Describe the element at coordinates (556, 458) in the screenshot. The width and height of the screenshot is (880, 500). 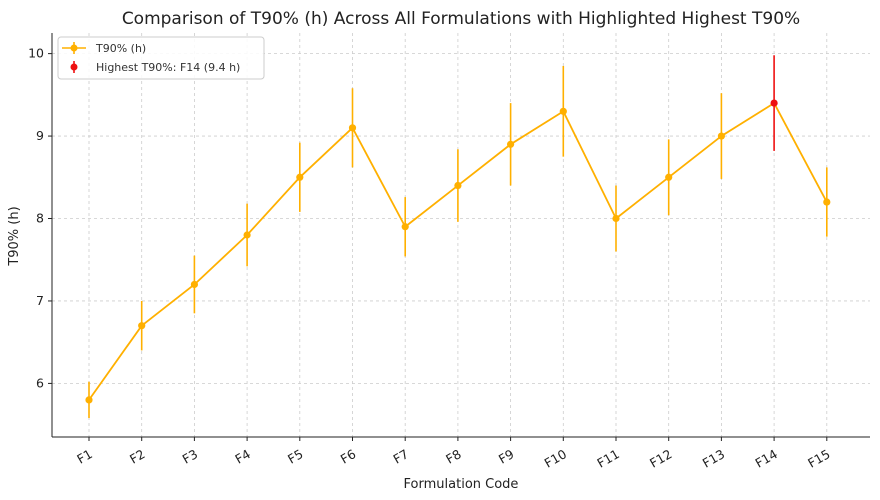
I see `x-tick-label: F10` at that location.